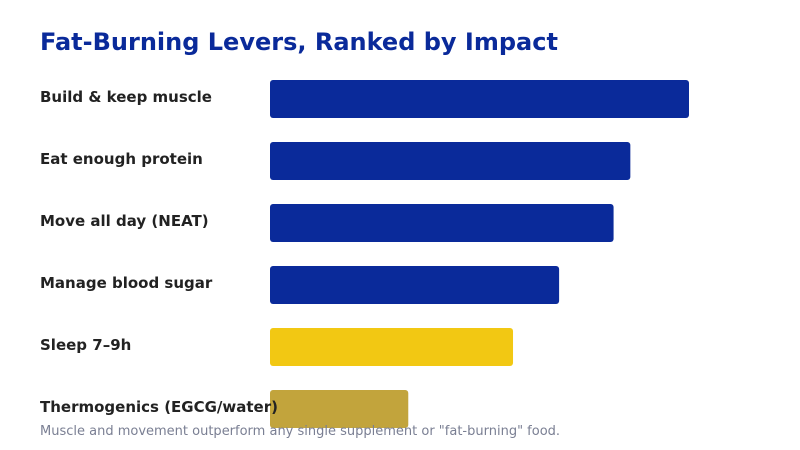  Describe the element at coordinates (126, 97) in the screenshot. I see `category-label-build-keep-muscle: Build & keep muscle` at that location.